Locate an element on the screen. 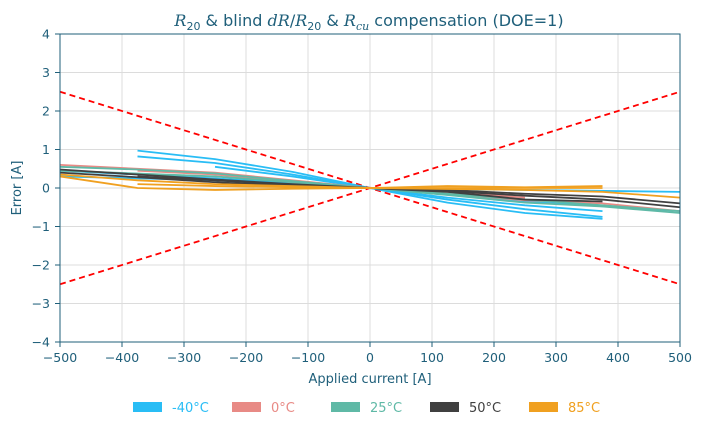 This screenshot has width=702, height=430. x-tick-label: 300 is located at coordinates (556, 357).